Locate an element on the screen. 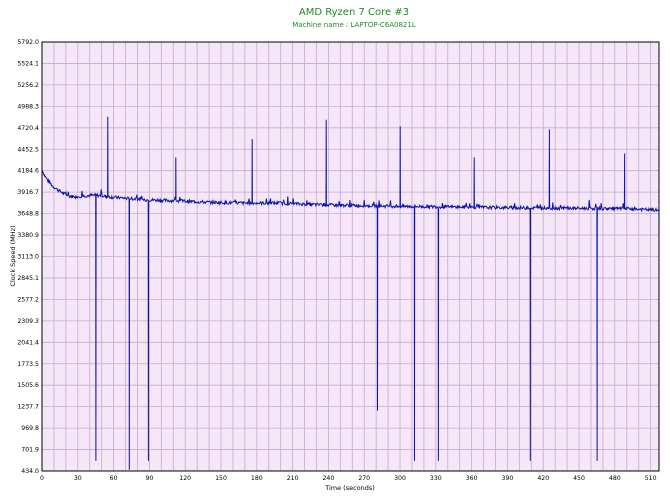  x-tick-label: 450 is located at coordinates (579, 478).